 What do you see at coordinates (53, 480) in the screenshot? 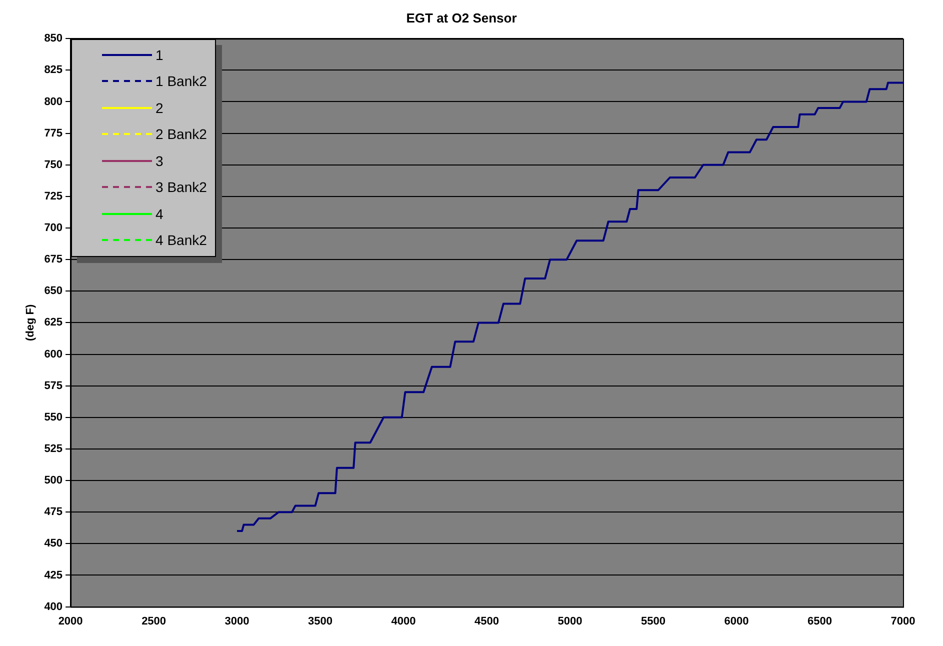
I see `y-tick-label: 500` at bounding box center [53, 480].